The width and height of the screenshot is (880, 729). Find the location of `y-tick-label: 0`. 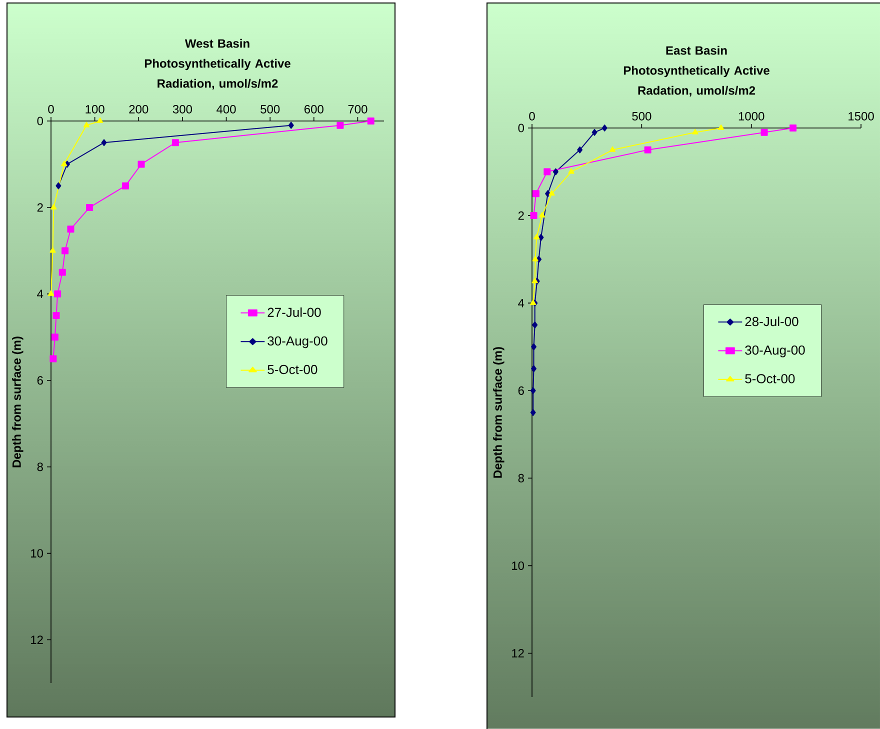

y-tick-label: 0 is located at coordinates (521, 128).